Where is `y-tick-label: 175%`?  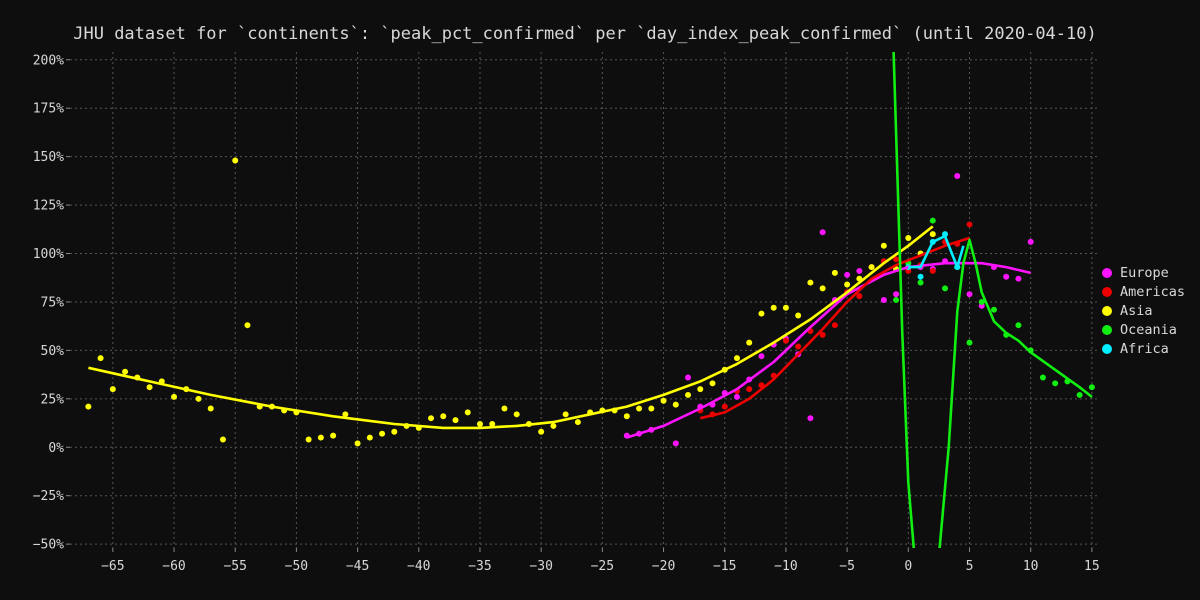 y-tick-label: 175% is located at coordinates (48, 109).